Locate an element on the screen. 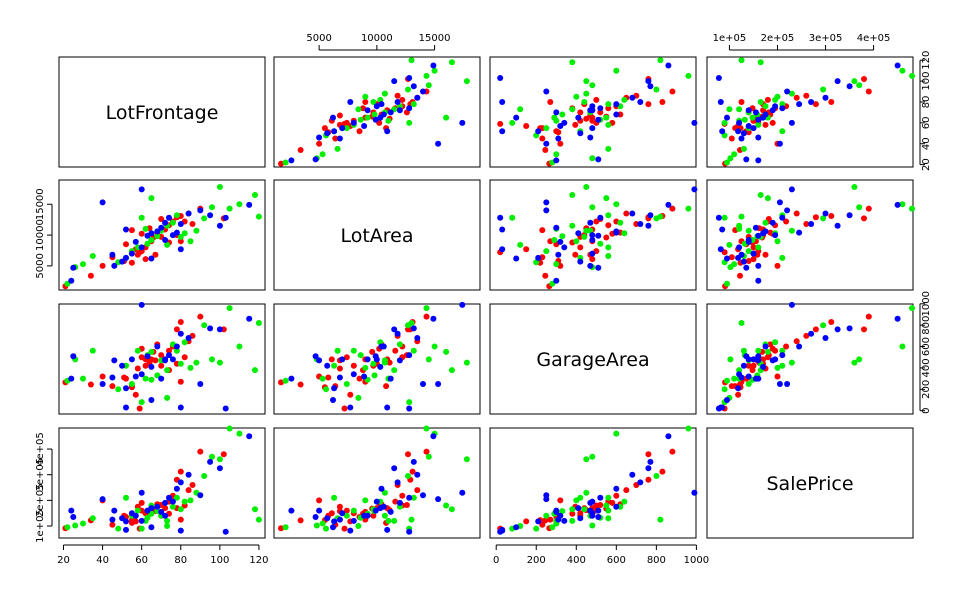 This screenshot has width=970, height=597. variable-label-lotfrontage: LotFrontage is located at coordinates (162, 113).